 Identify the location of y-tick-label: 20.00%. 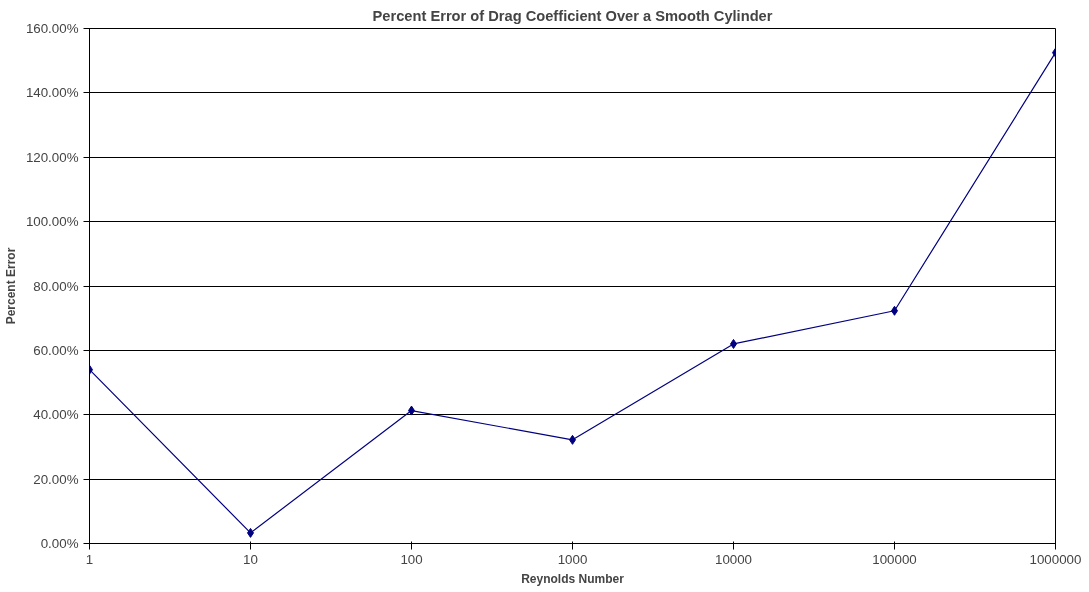
(56, 479).